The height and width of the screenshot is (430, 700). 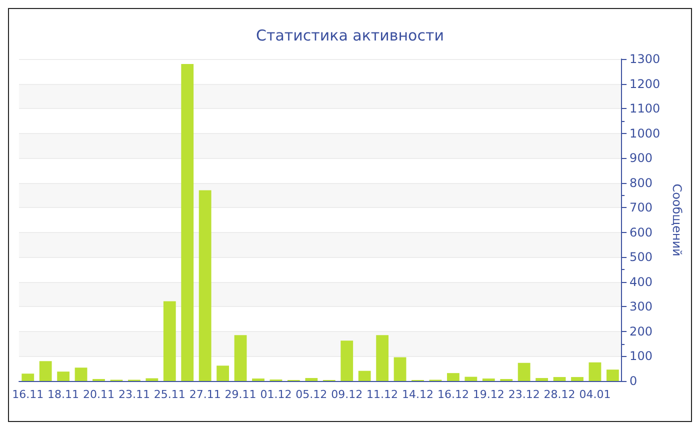 What do you see at coordinates (641, 183) in the screenshot?
I see `y-tick-label: 800` at bounding box center [641, 183].